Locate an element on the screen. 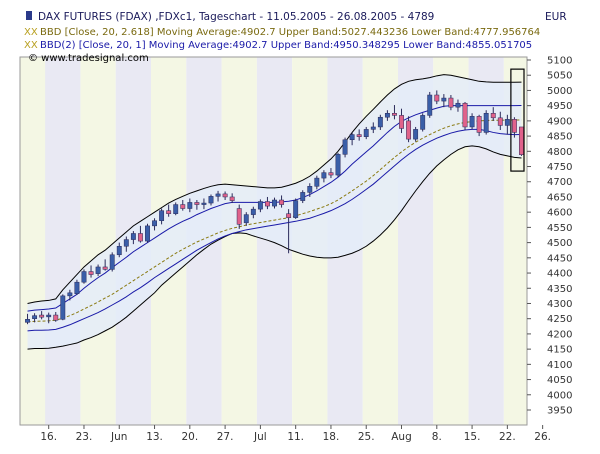  y-tick-label: 3950 is located at coordinates (559, 411).